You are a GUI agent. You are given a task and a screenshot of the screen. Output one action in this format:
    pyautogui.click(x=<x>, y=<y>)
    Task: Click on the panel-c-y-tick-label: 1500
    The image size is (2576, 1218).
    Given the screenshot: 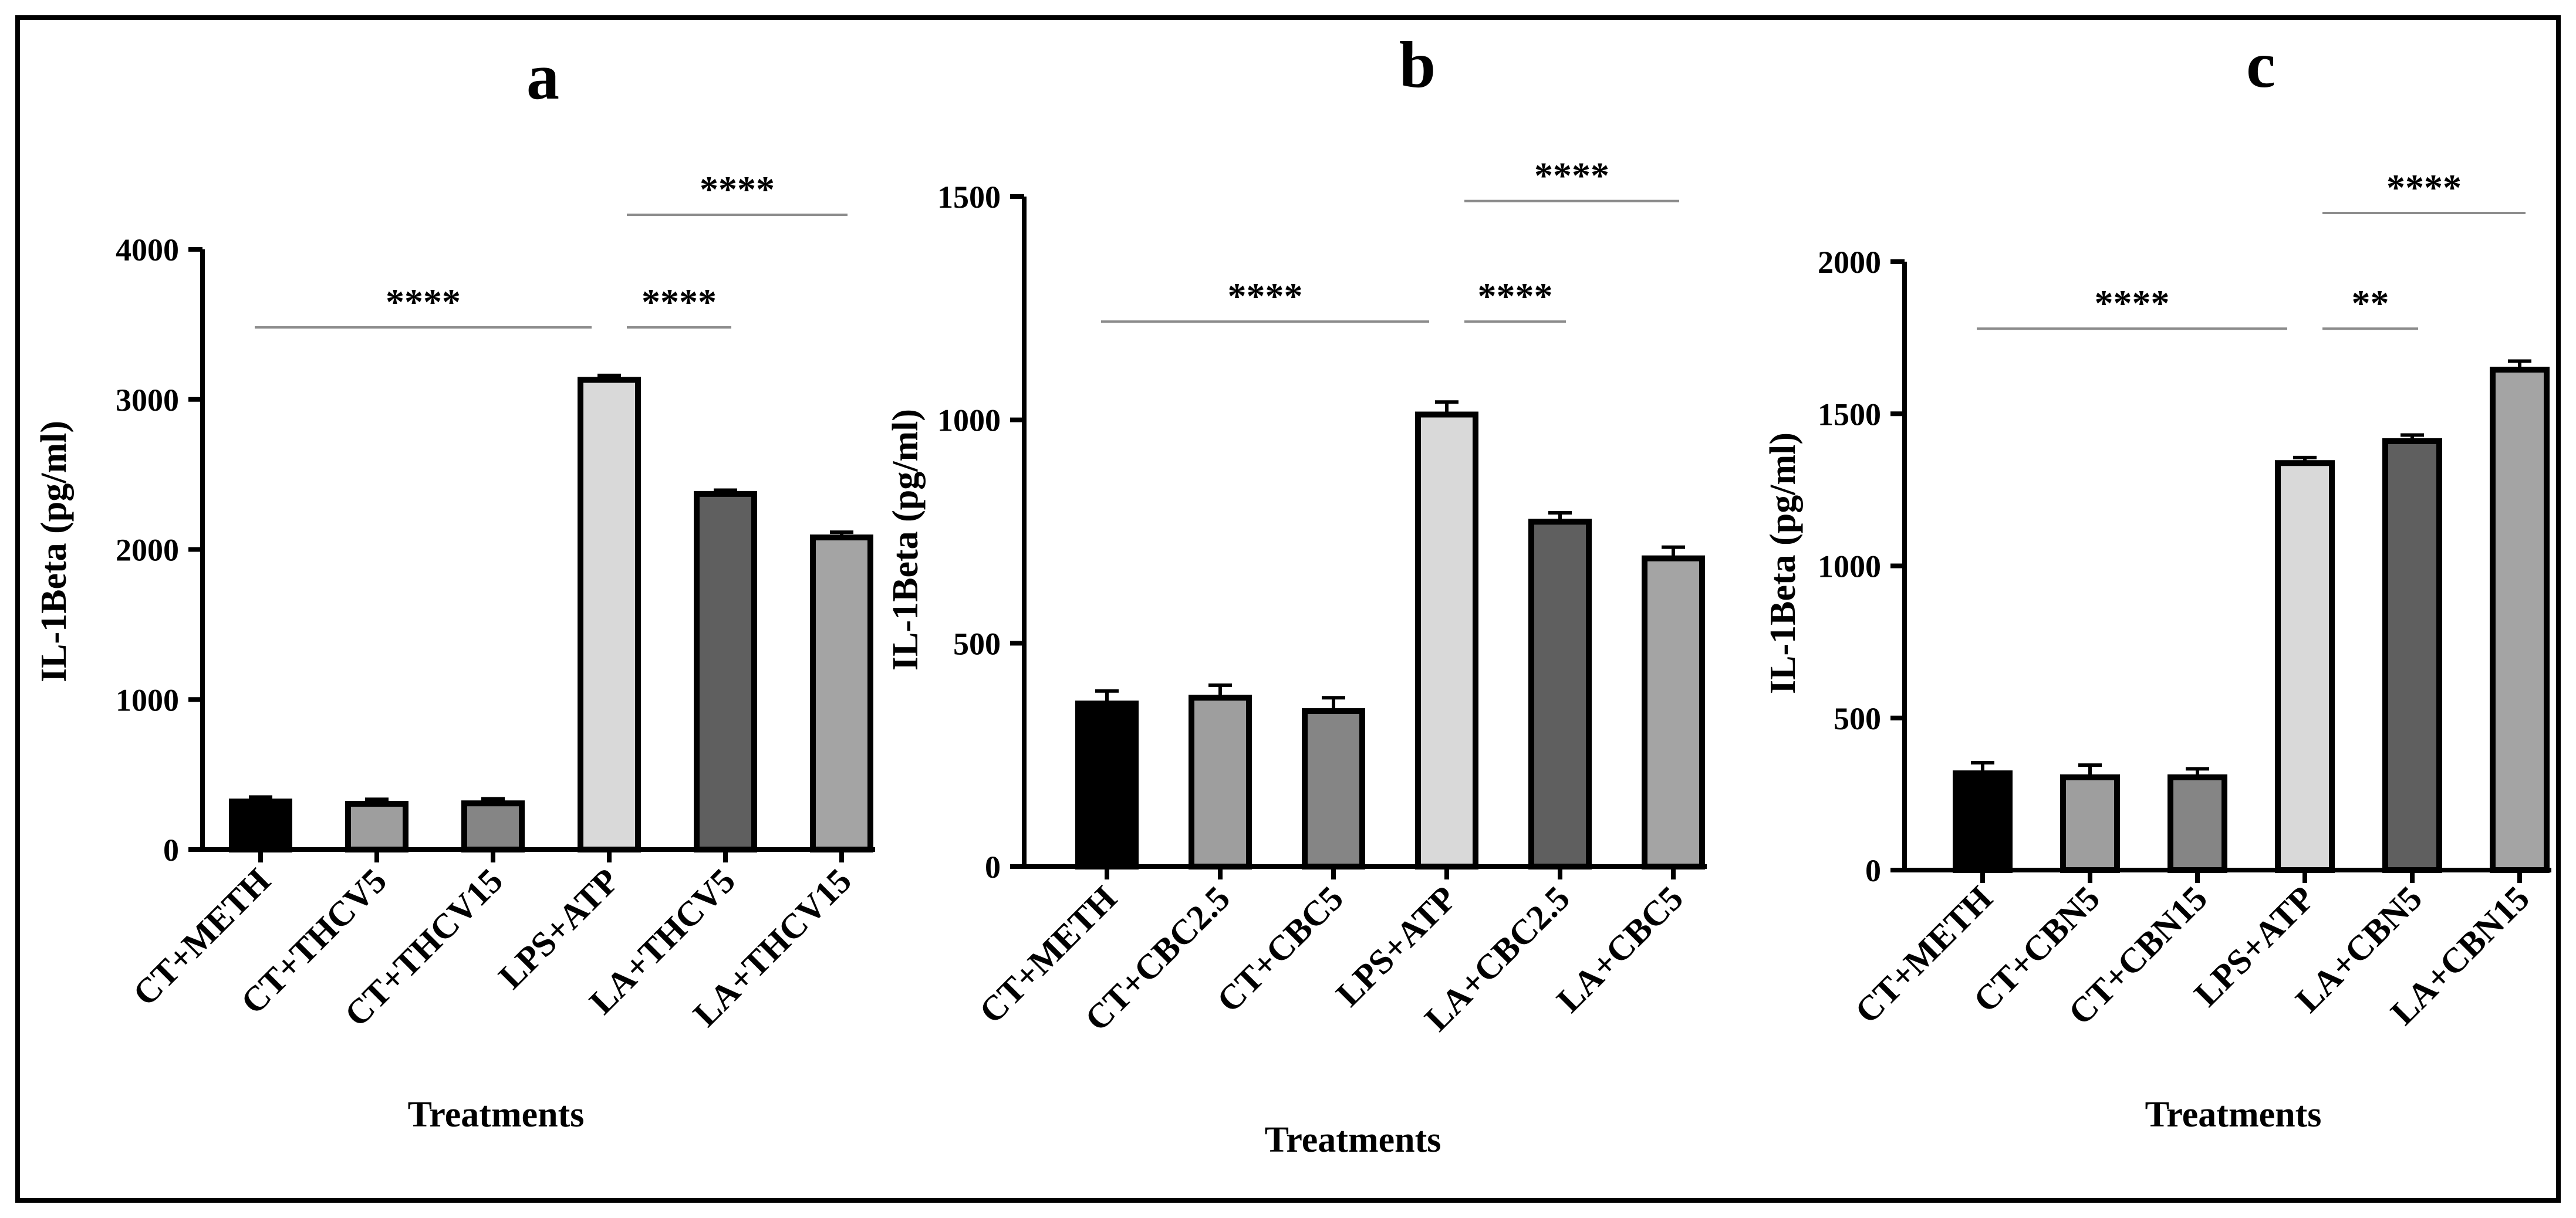 What is the action you would take?
    pyautogui.click(x=1849, y=414)
    